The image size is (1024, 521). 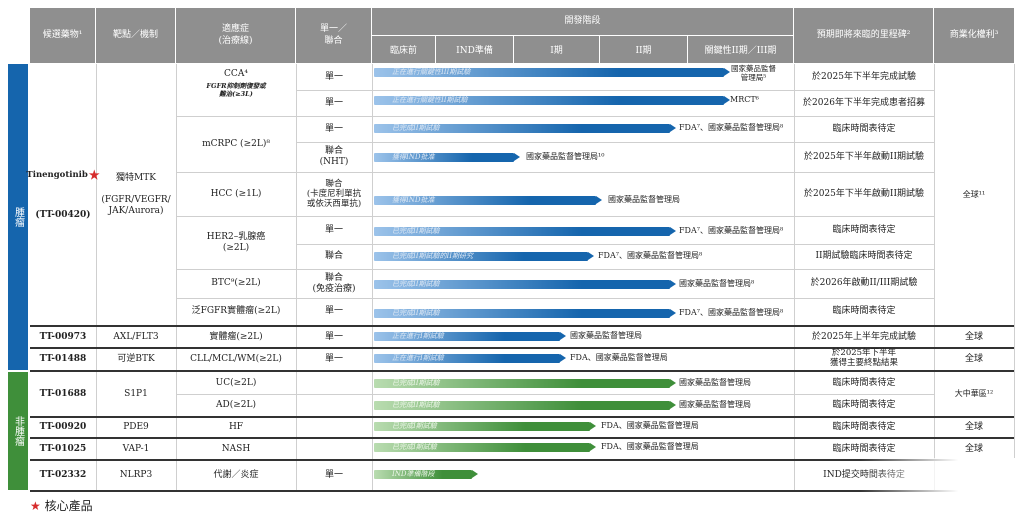 I want to click on indication-tt02332: 代謝／炎症, so click(x=236, y=475).